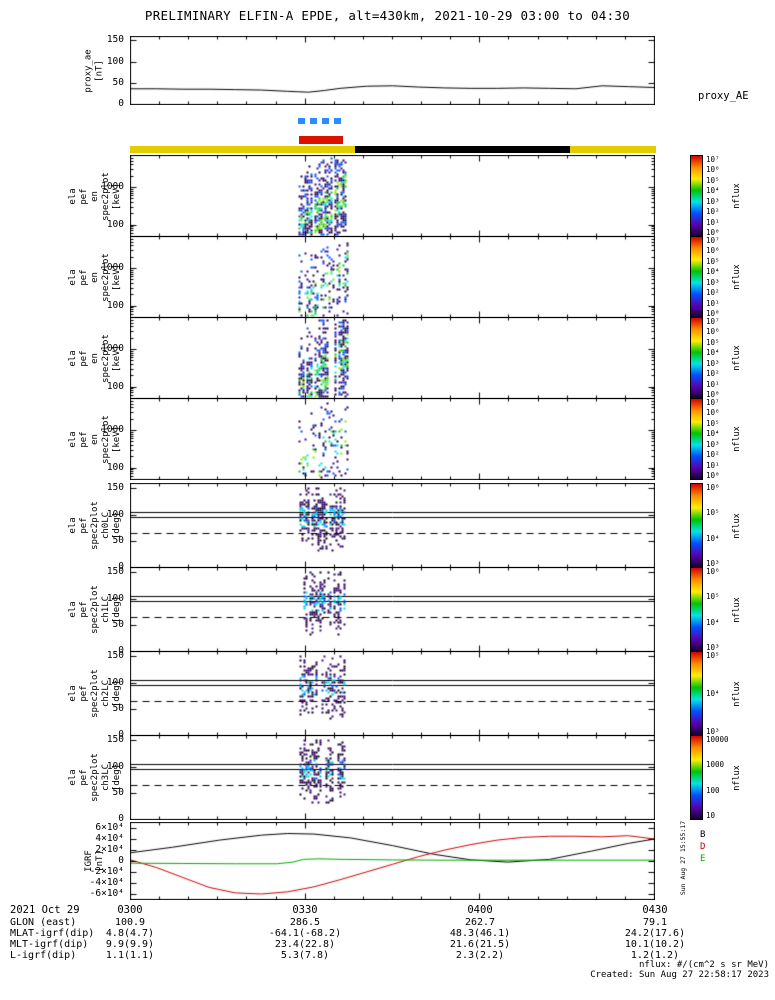  What do you see at coordinates (118, 624) in the screenshot?
I see `ytick-label-ch1: 50` at bounding box center [118, 624].